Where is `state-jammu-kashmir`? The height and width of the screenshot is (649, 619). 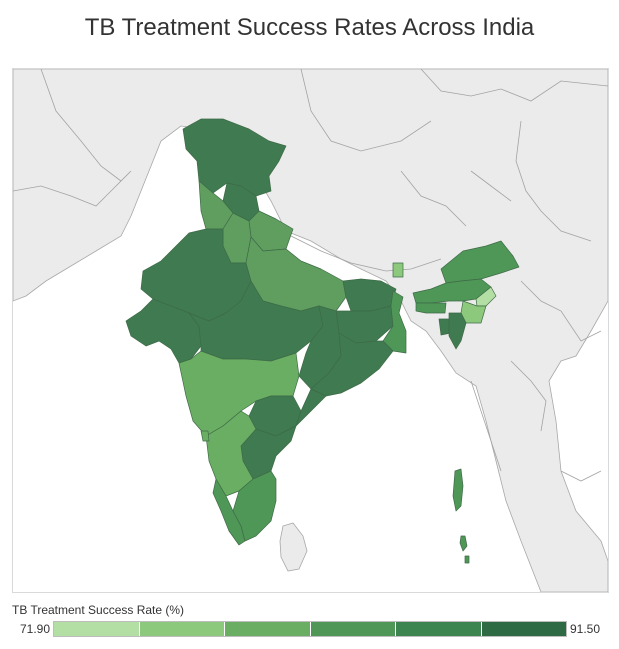 state-jammu-kashmir is located at coordinates (234, 157).